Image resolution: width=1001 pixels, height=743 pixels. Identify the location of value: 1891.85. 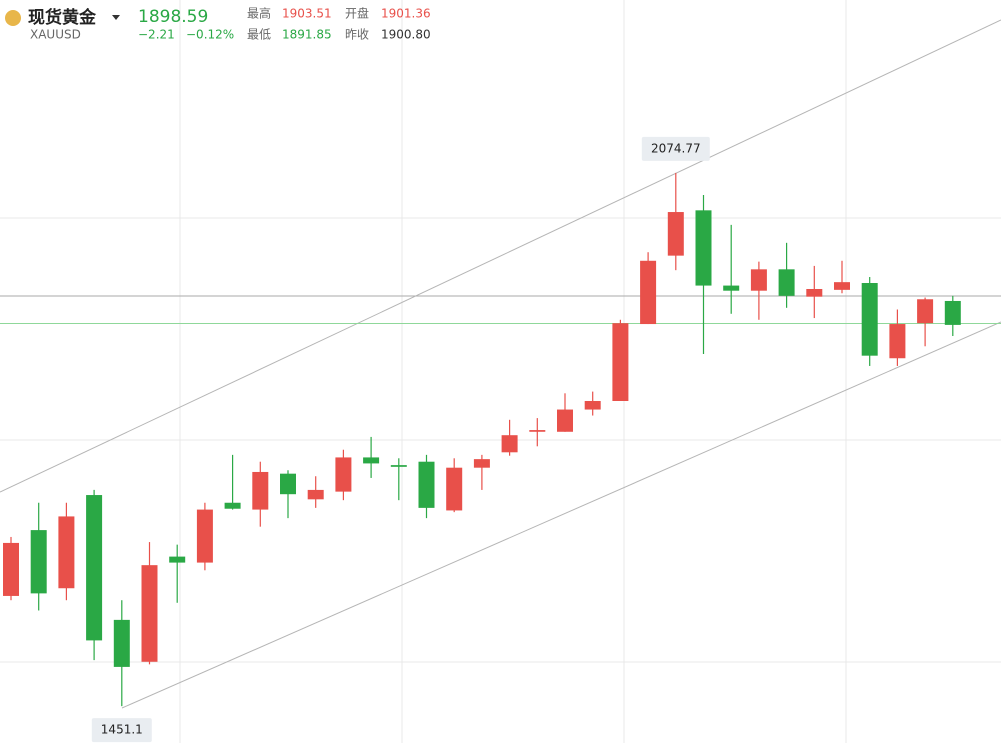
(307, 35).